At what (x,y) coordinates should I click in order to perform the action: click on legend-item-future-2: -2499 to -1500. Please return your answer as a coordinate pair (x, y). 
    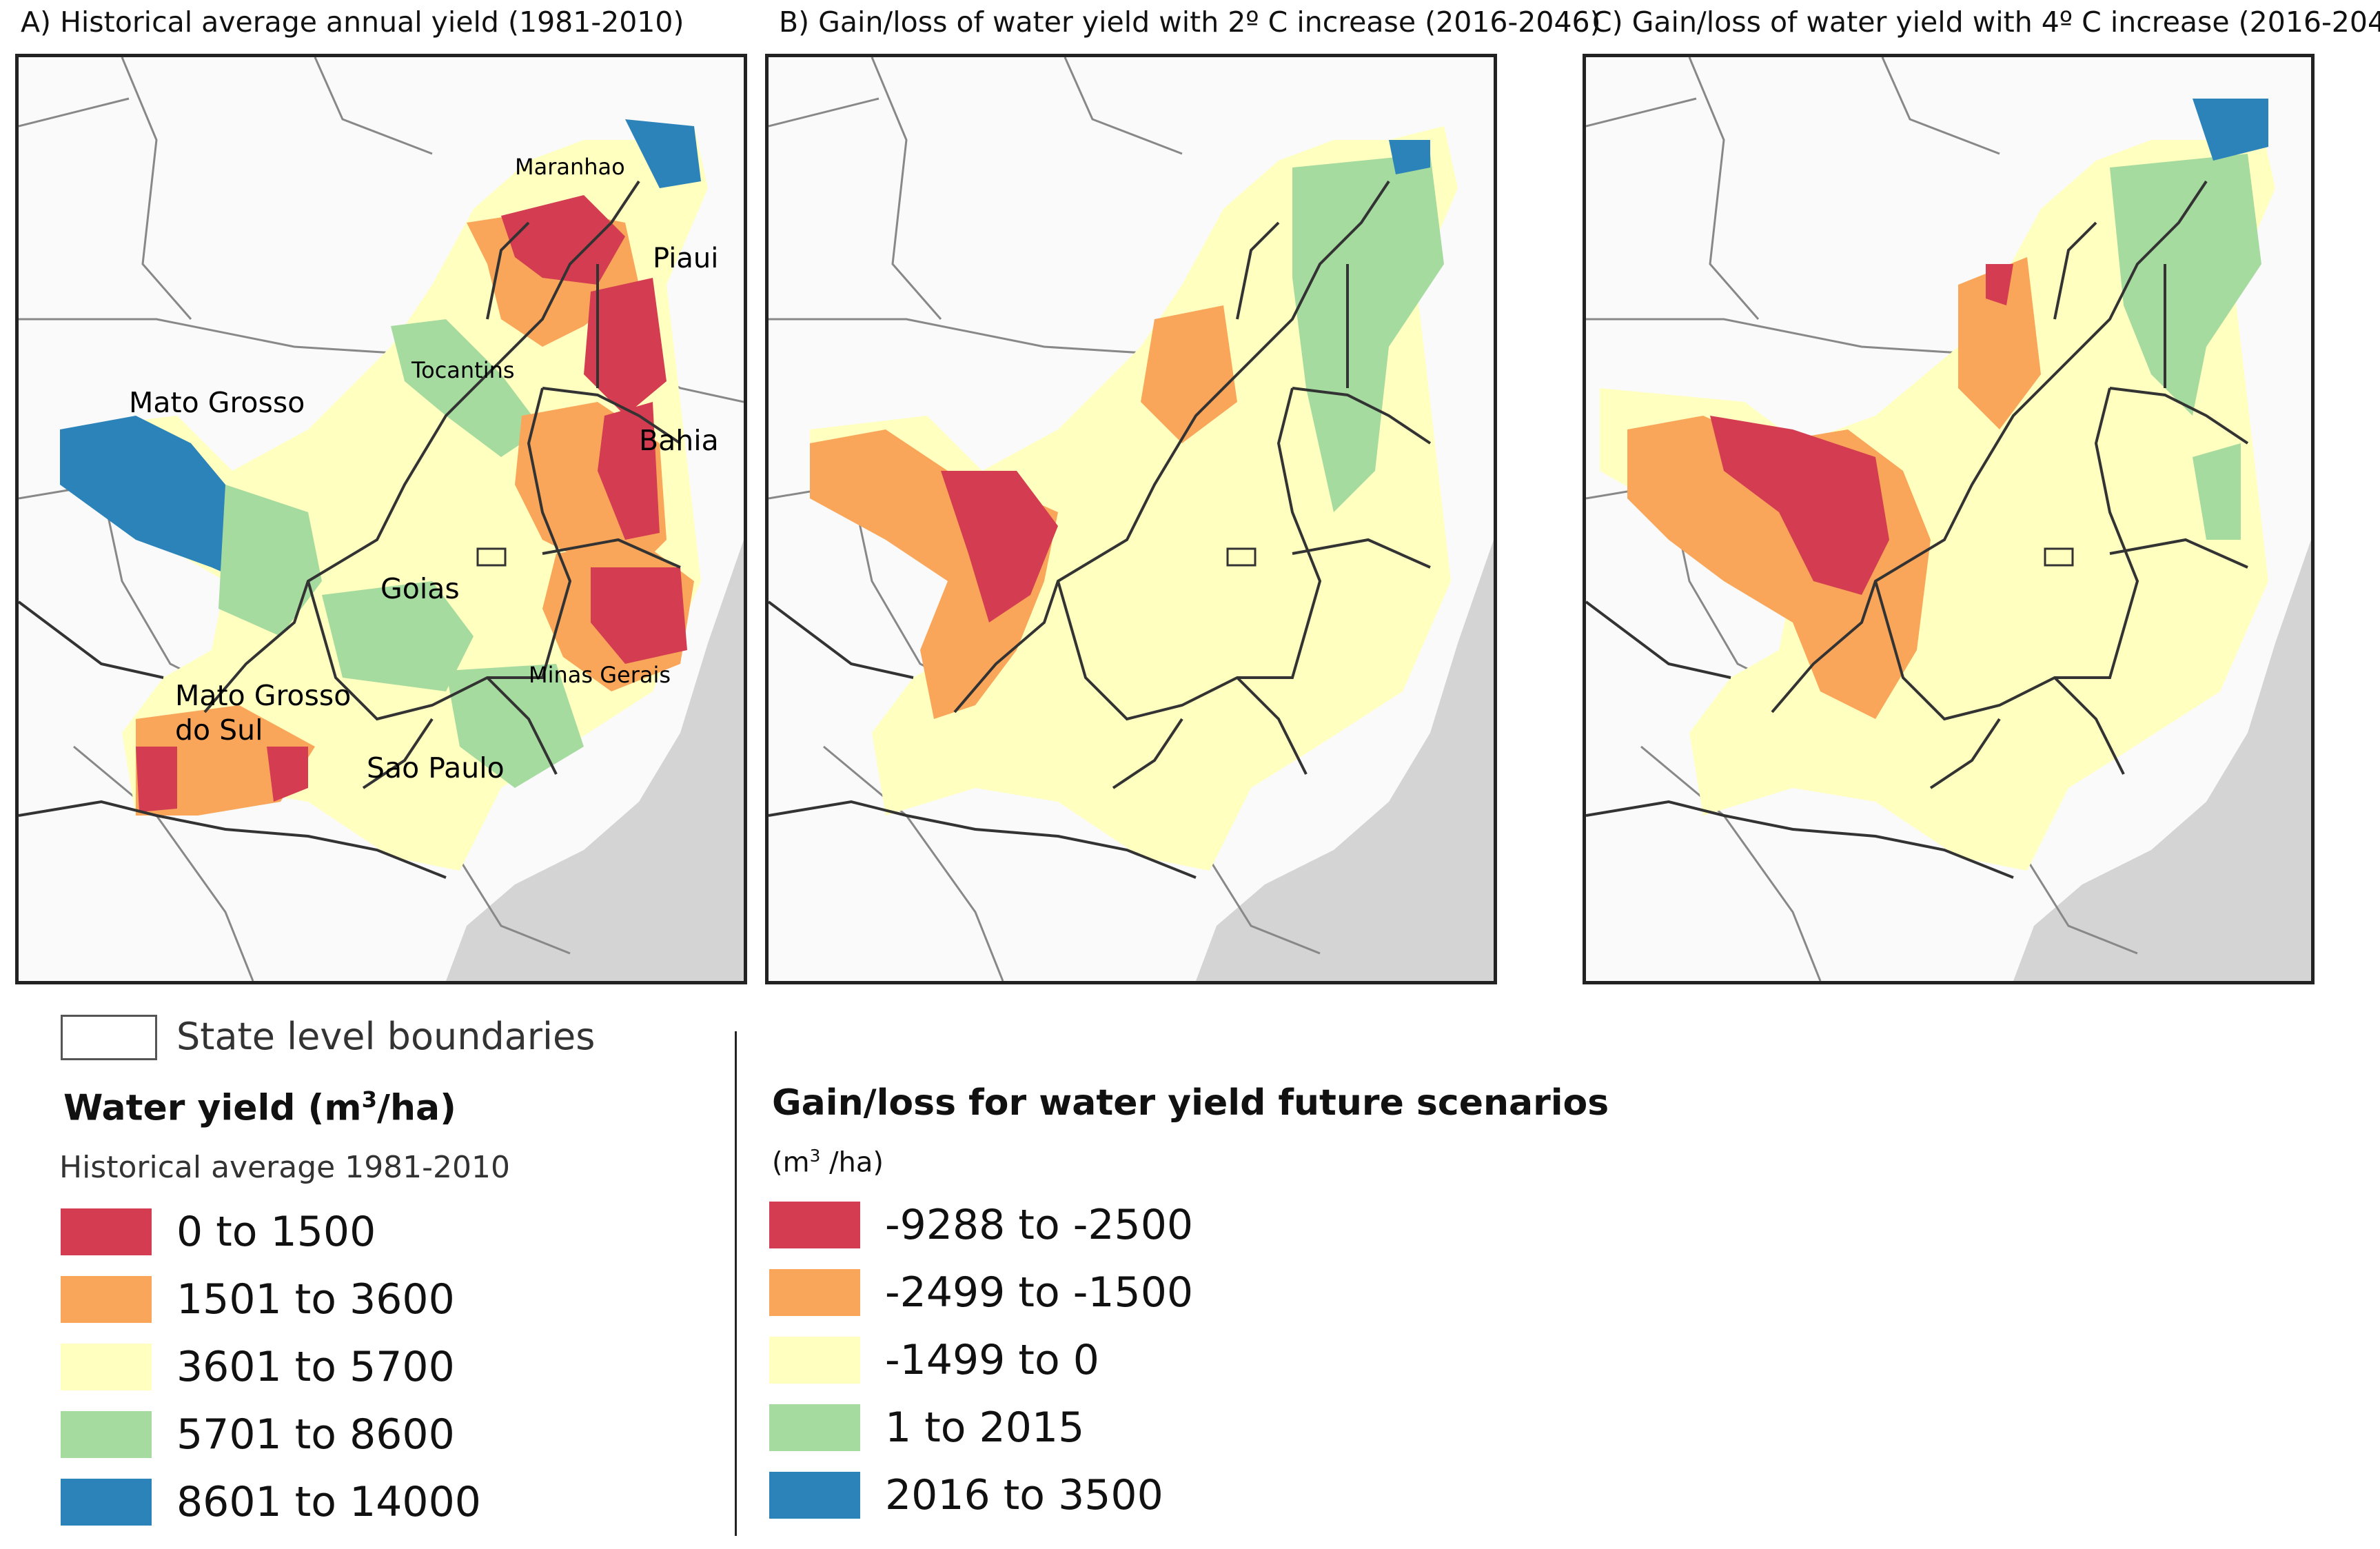
    Looking at the image, I should click on (981, 1292).